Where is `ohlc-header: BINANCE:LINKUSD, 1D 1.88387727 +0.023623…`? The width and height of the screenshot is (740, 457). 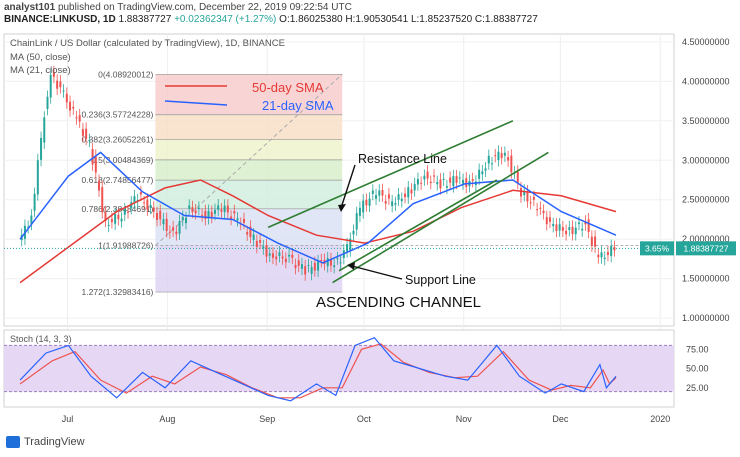 ohlc-header: BINANCE:LINKUSD, 1D 1.88387727 +0.023623… is located at coordinates (271, 19).